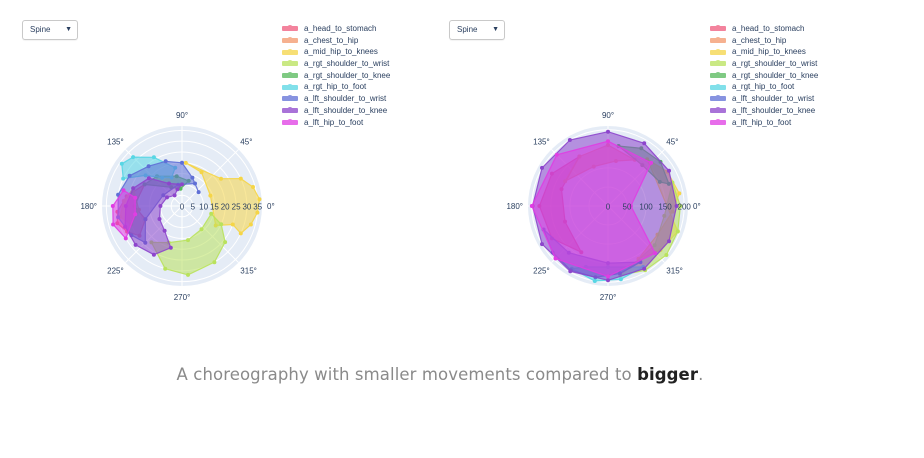 This screenshot has height=458, width=924. Describe the element at coordinates (759, 40) in the screenshot. I see `legend-label: a_chest_to_hip` at that location.